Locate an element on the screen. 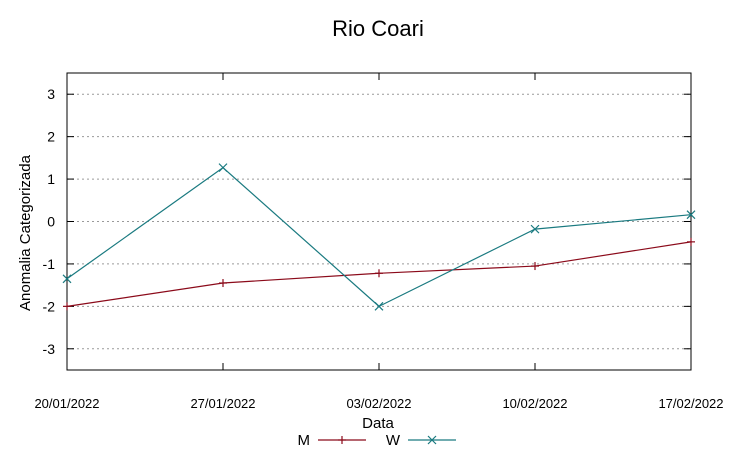 This screenshot has width=753, height=459. y-axis-label: Anomalia Categorizada is located at coordinates (25, 232).